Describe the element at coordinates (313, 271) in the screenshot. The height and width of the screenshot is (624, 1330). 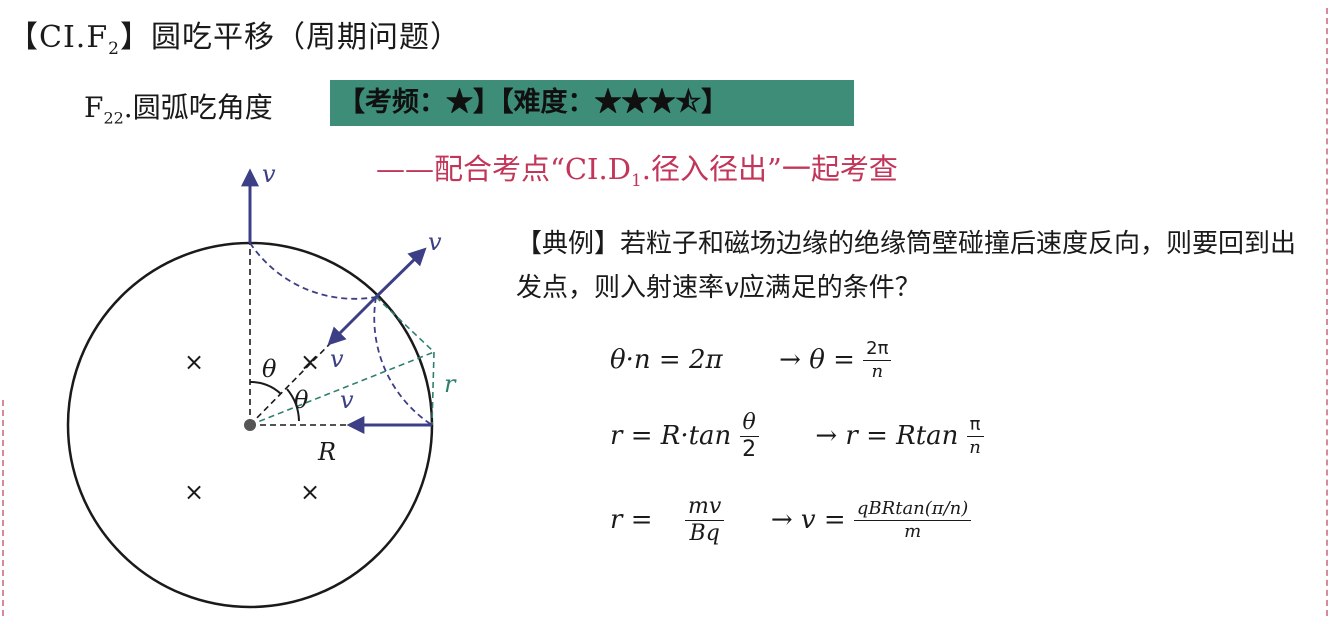
I see `trajectory-arc-upper` at that location.